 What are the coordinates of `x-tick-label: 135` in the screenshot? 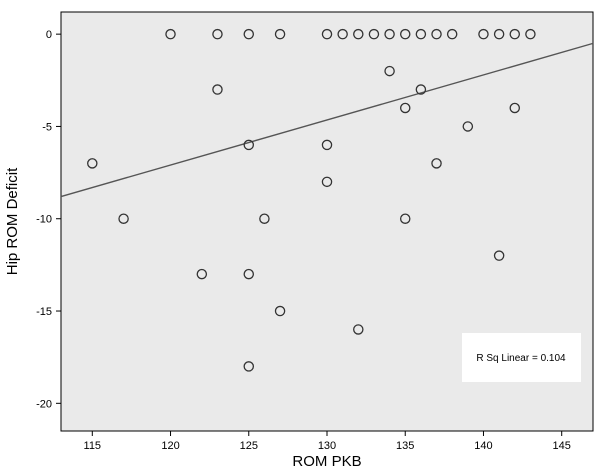 It's located at (405, 446).